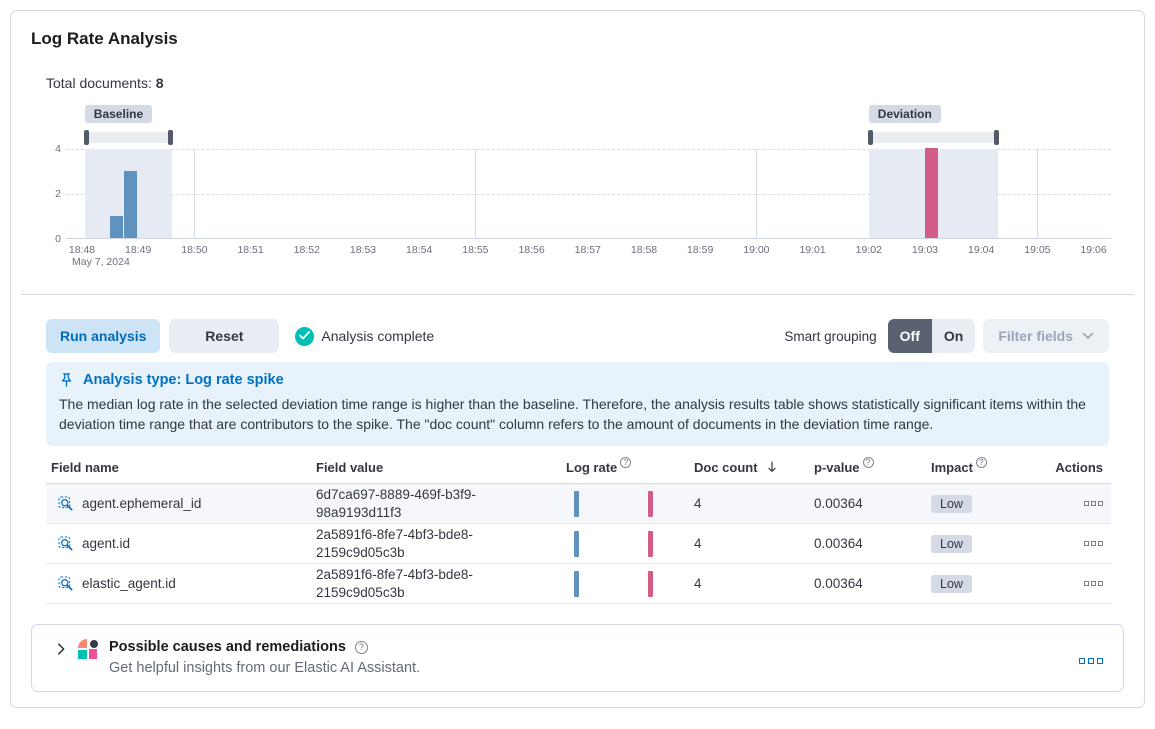 The width and height of the screenshot is (1155, 729). I want to click on x-axis-date-label: May 7, 2024, so click(101, 262).